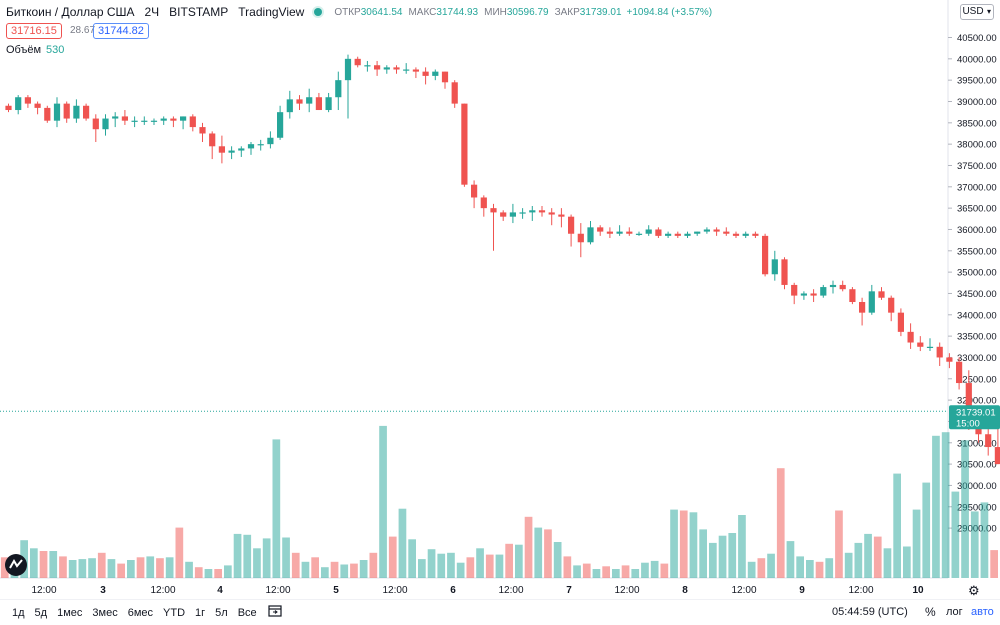 The width and height of the screenshot is (1000, 625). Describe the element at coordinates (977, 251) in the screenshot. I see `y-tick-label: 35500.00` at that location.